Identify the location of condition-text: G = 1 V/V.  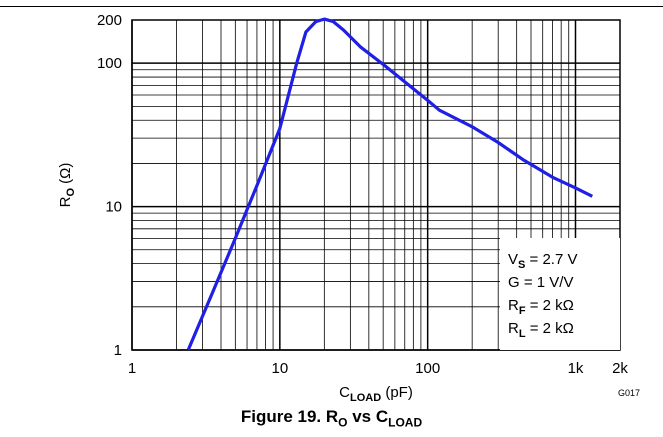
(540, 282).